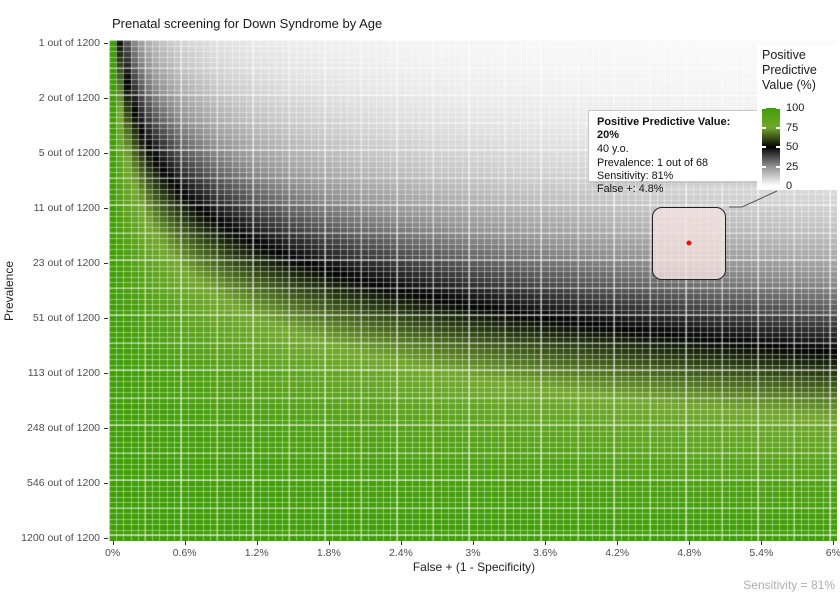 The image size is (840, 600). Describe the element at coordinates (689, 553) in the screenshot. I see `x-tick-label: 4.8%` at that location.